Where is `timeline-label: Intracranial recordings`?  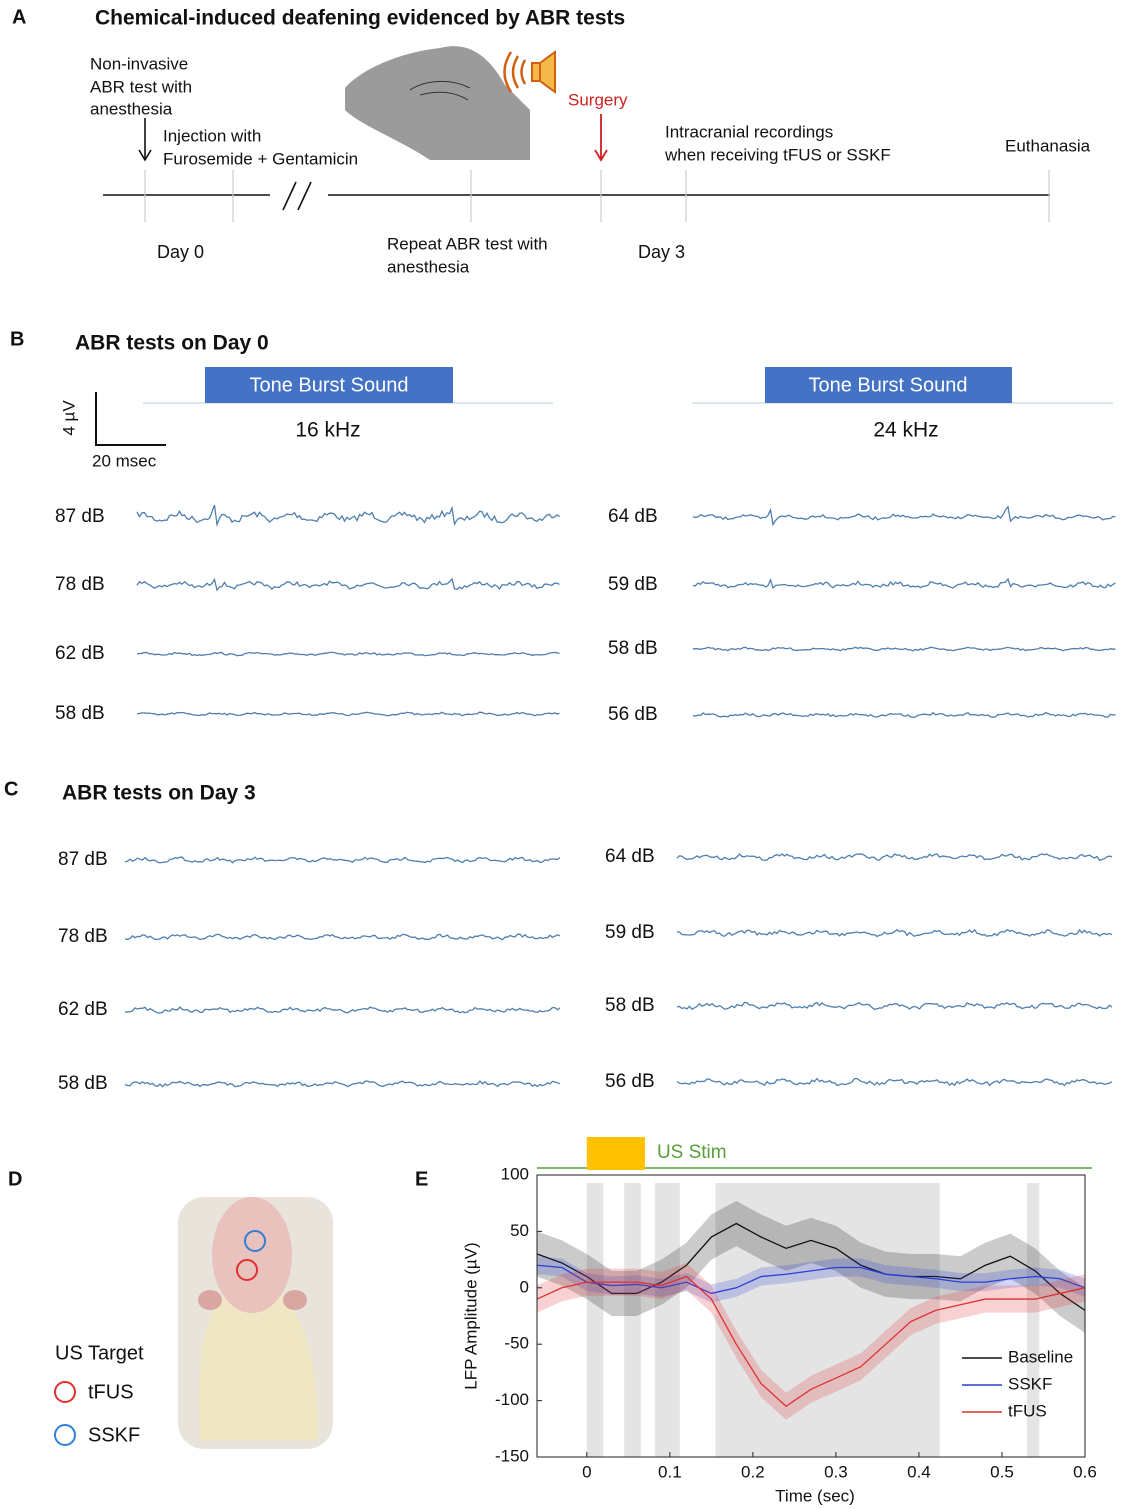
timeline-label: Intracranial recordings is located at coordinates (749, 131).